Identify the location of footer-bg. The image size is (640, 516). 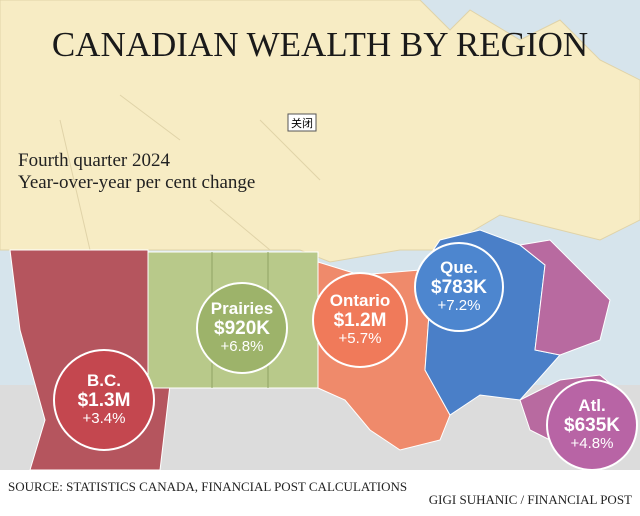
(320, 493).